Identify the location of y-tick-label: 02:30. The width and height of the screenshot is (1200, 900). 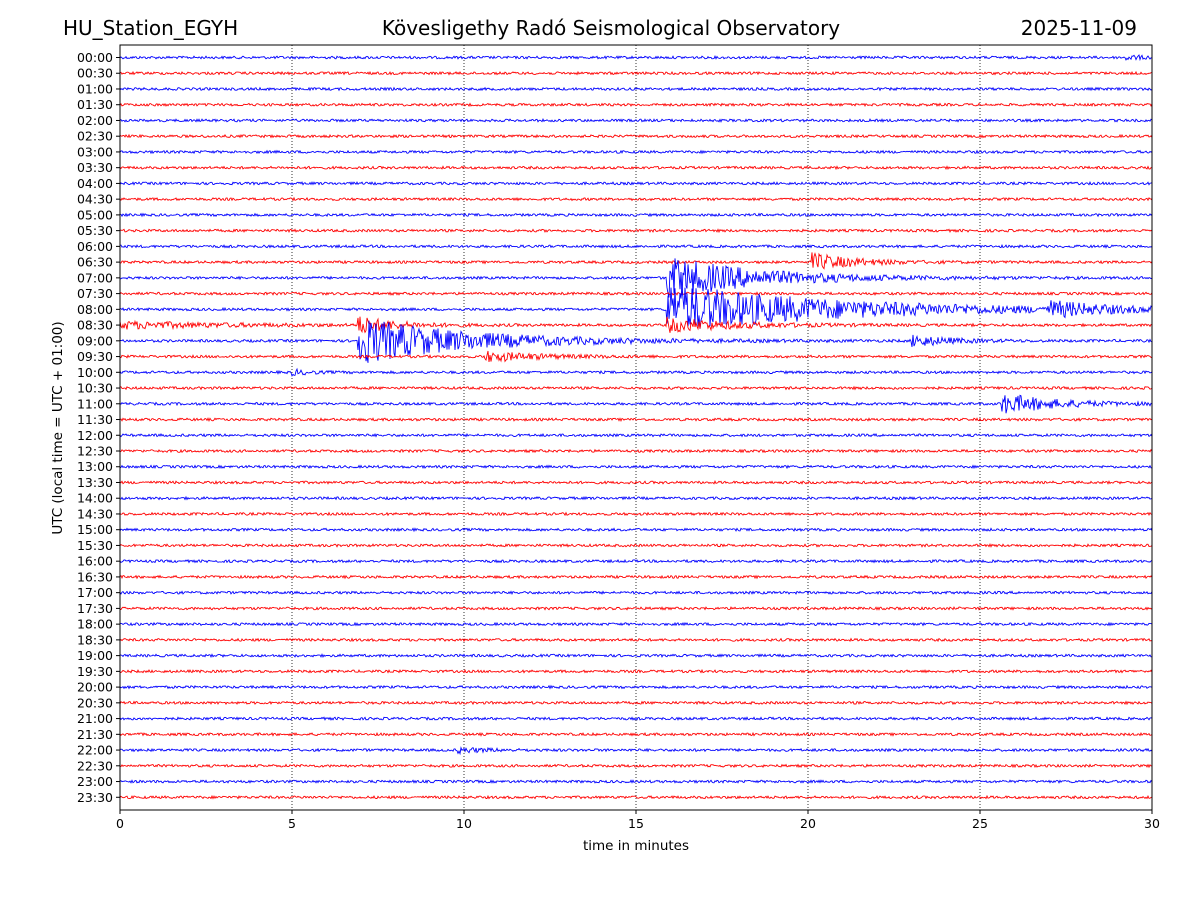
(95, 136).